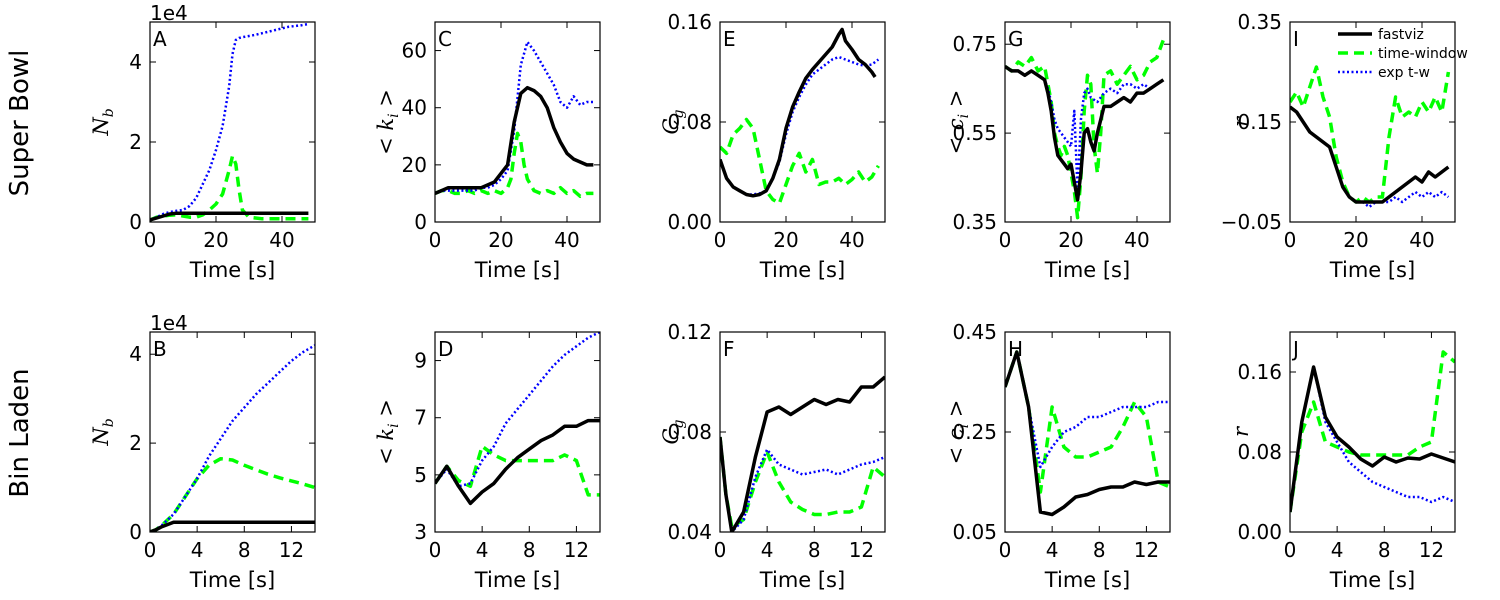 The width and height of the screenshot is (1500, 600). I want to click on panel-letter: B, so click(160, 349).